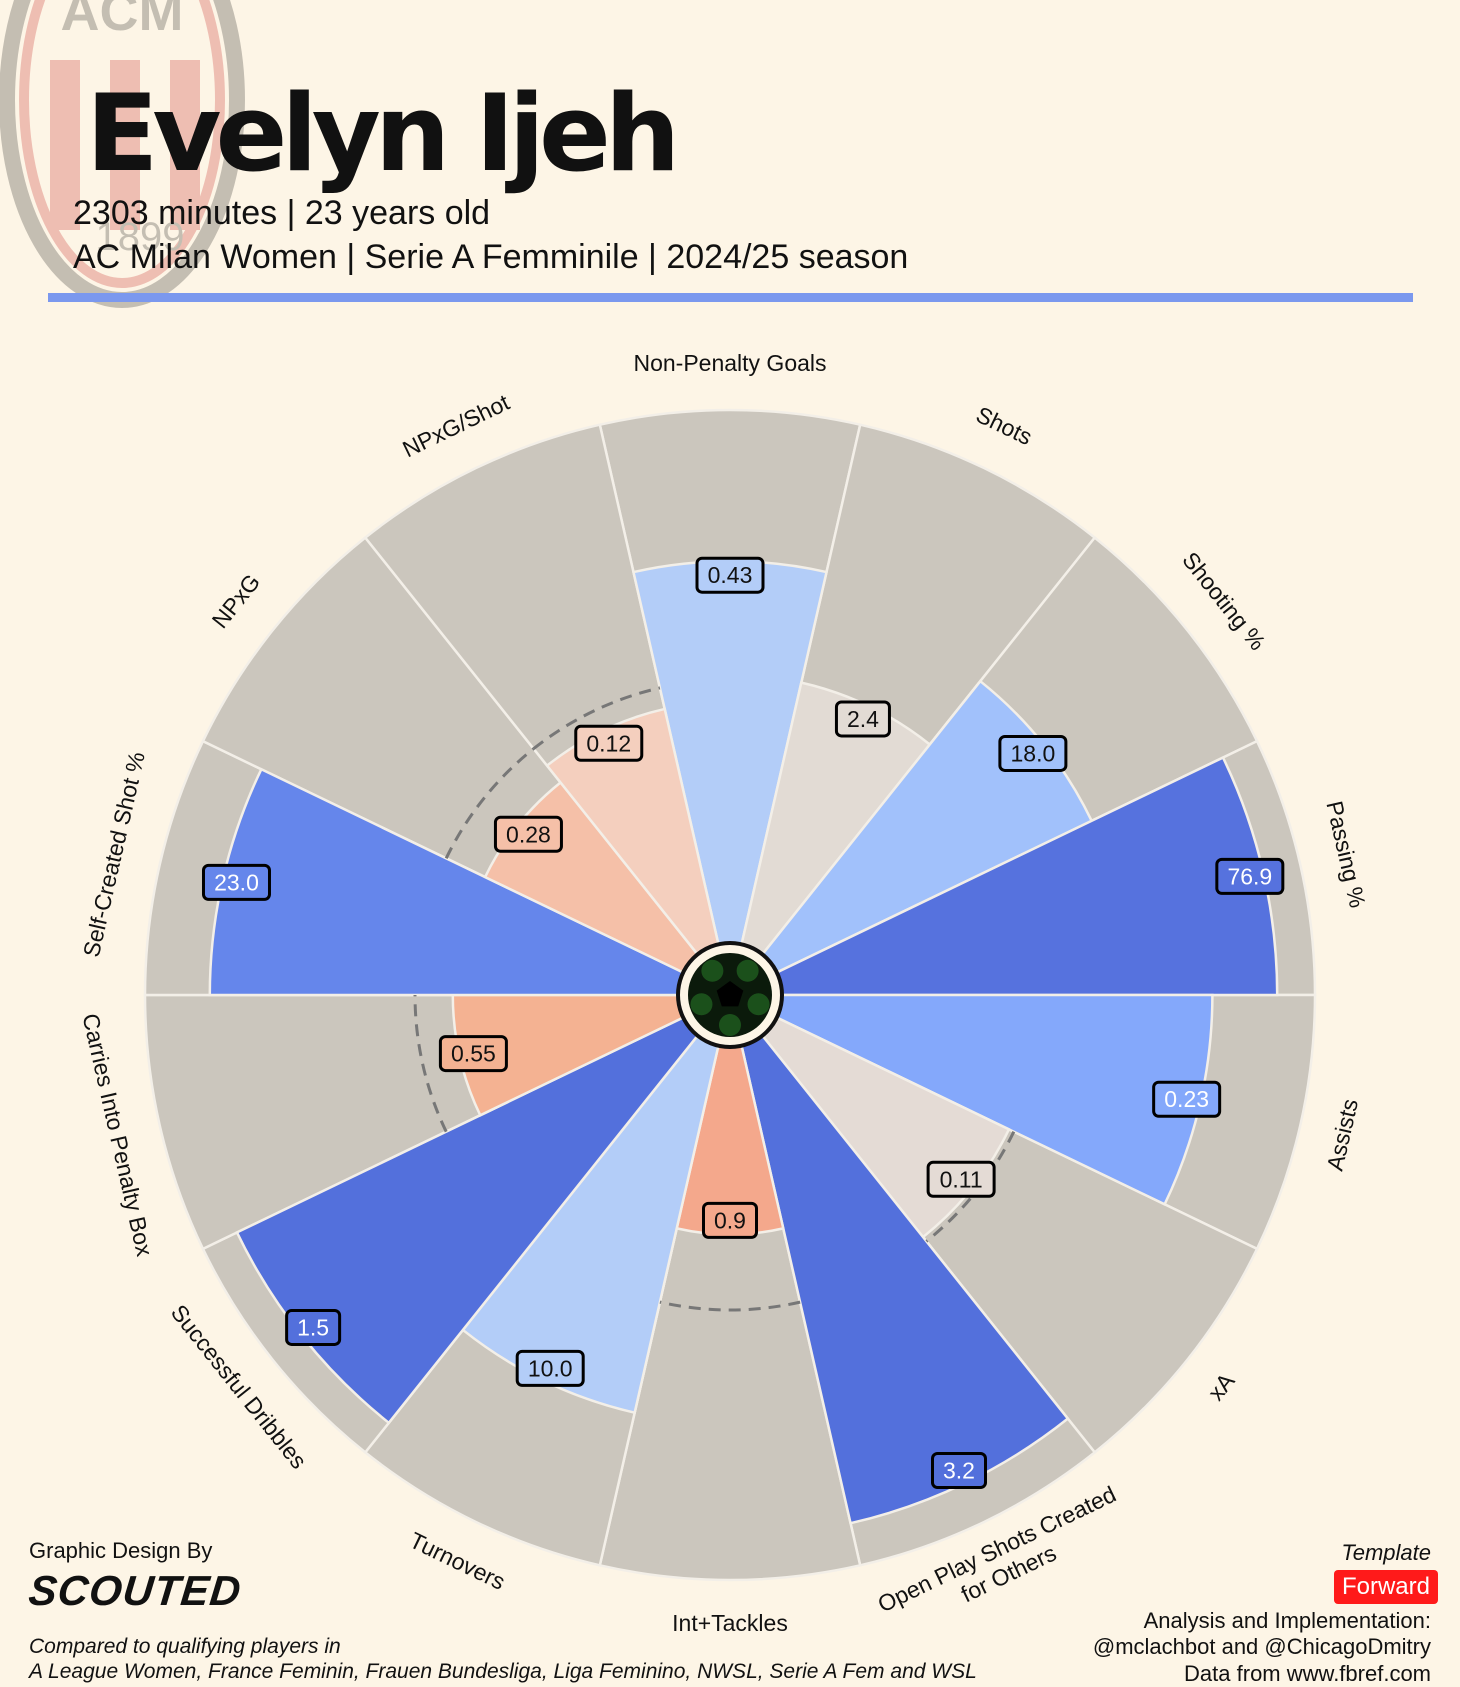 This screenshot has width=1460, height=1687. What do you see at coordinates (730, 994) in the screenshot?
I see `ball-pentagon` at bounding box center [730, 994].